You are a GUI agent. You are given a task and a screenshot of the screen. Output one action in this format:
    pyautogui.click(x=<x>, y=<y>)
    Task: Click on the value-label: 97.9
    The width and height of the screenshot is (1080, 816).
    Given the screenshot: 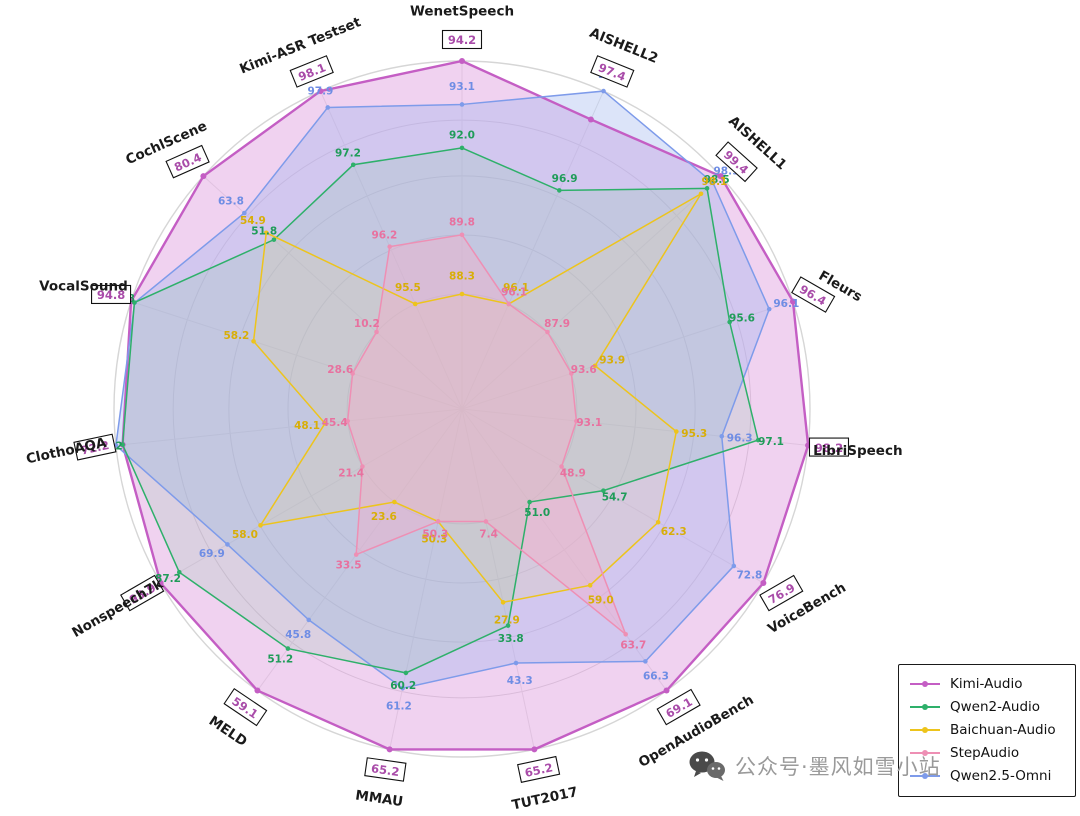 What is the action you would take?
    pyautogui.click(x=320, y=92)
    